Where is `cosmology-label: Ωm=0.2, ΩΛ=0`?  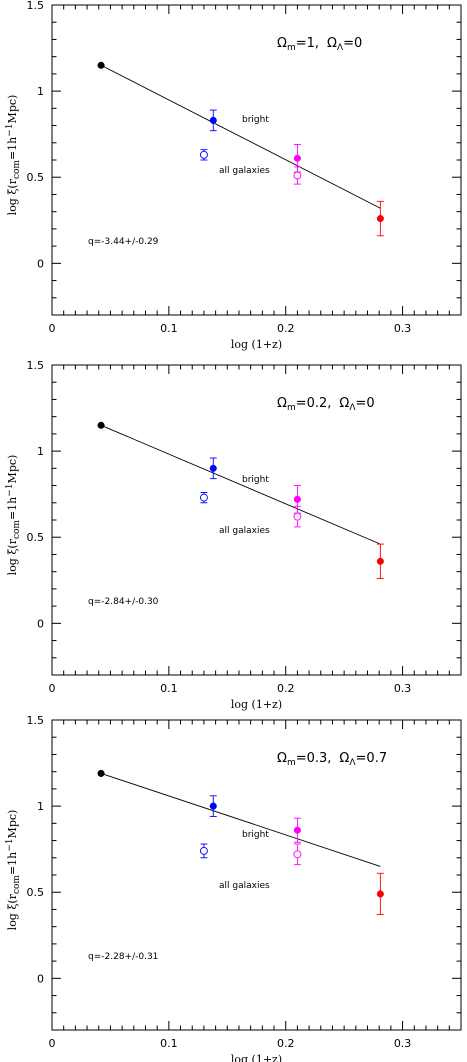 cosmology-label: Ωm=0.2, ΩΛ=0 is located at coordinates (326, 404).